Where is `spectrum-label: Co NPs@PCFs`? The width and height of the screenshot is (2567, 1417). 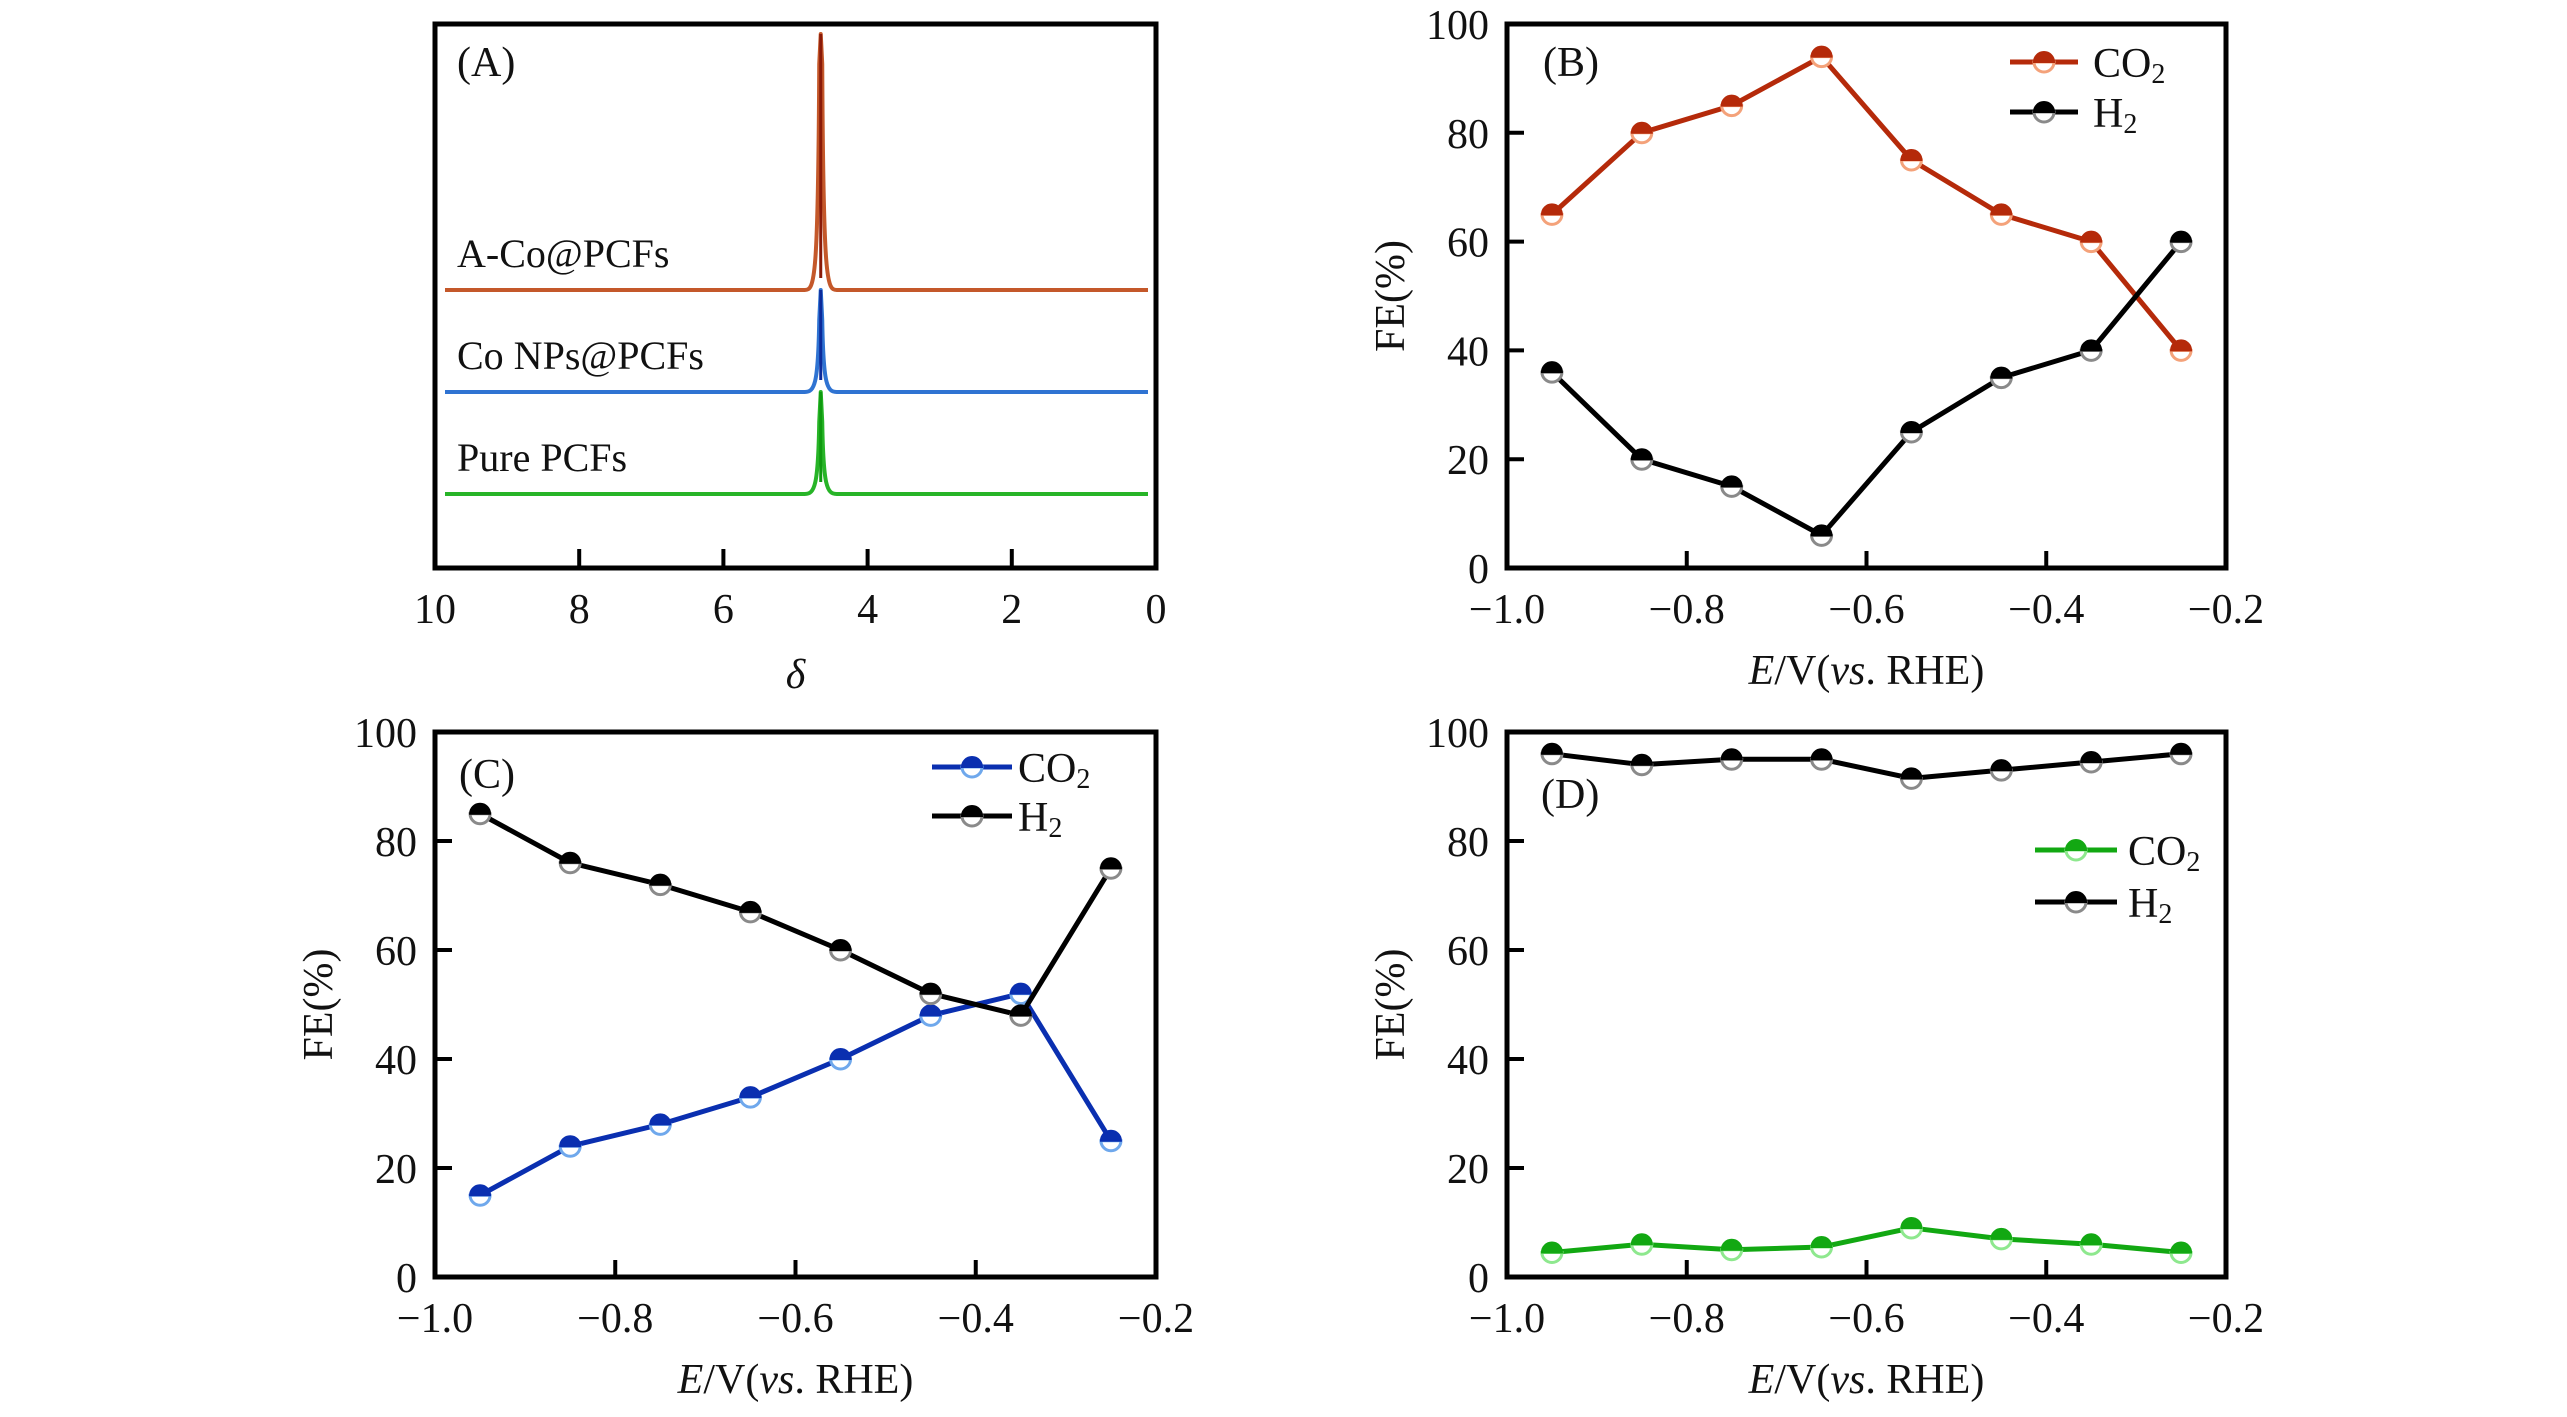 spectrum-label: Co NPs@PCFs is located at coordinates (580, 355).